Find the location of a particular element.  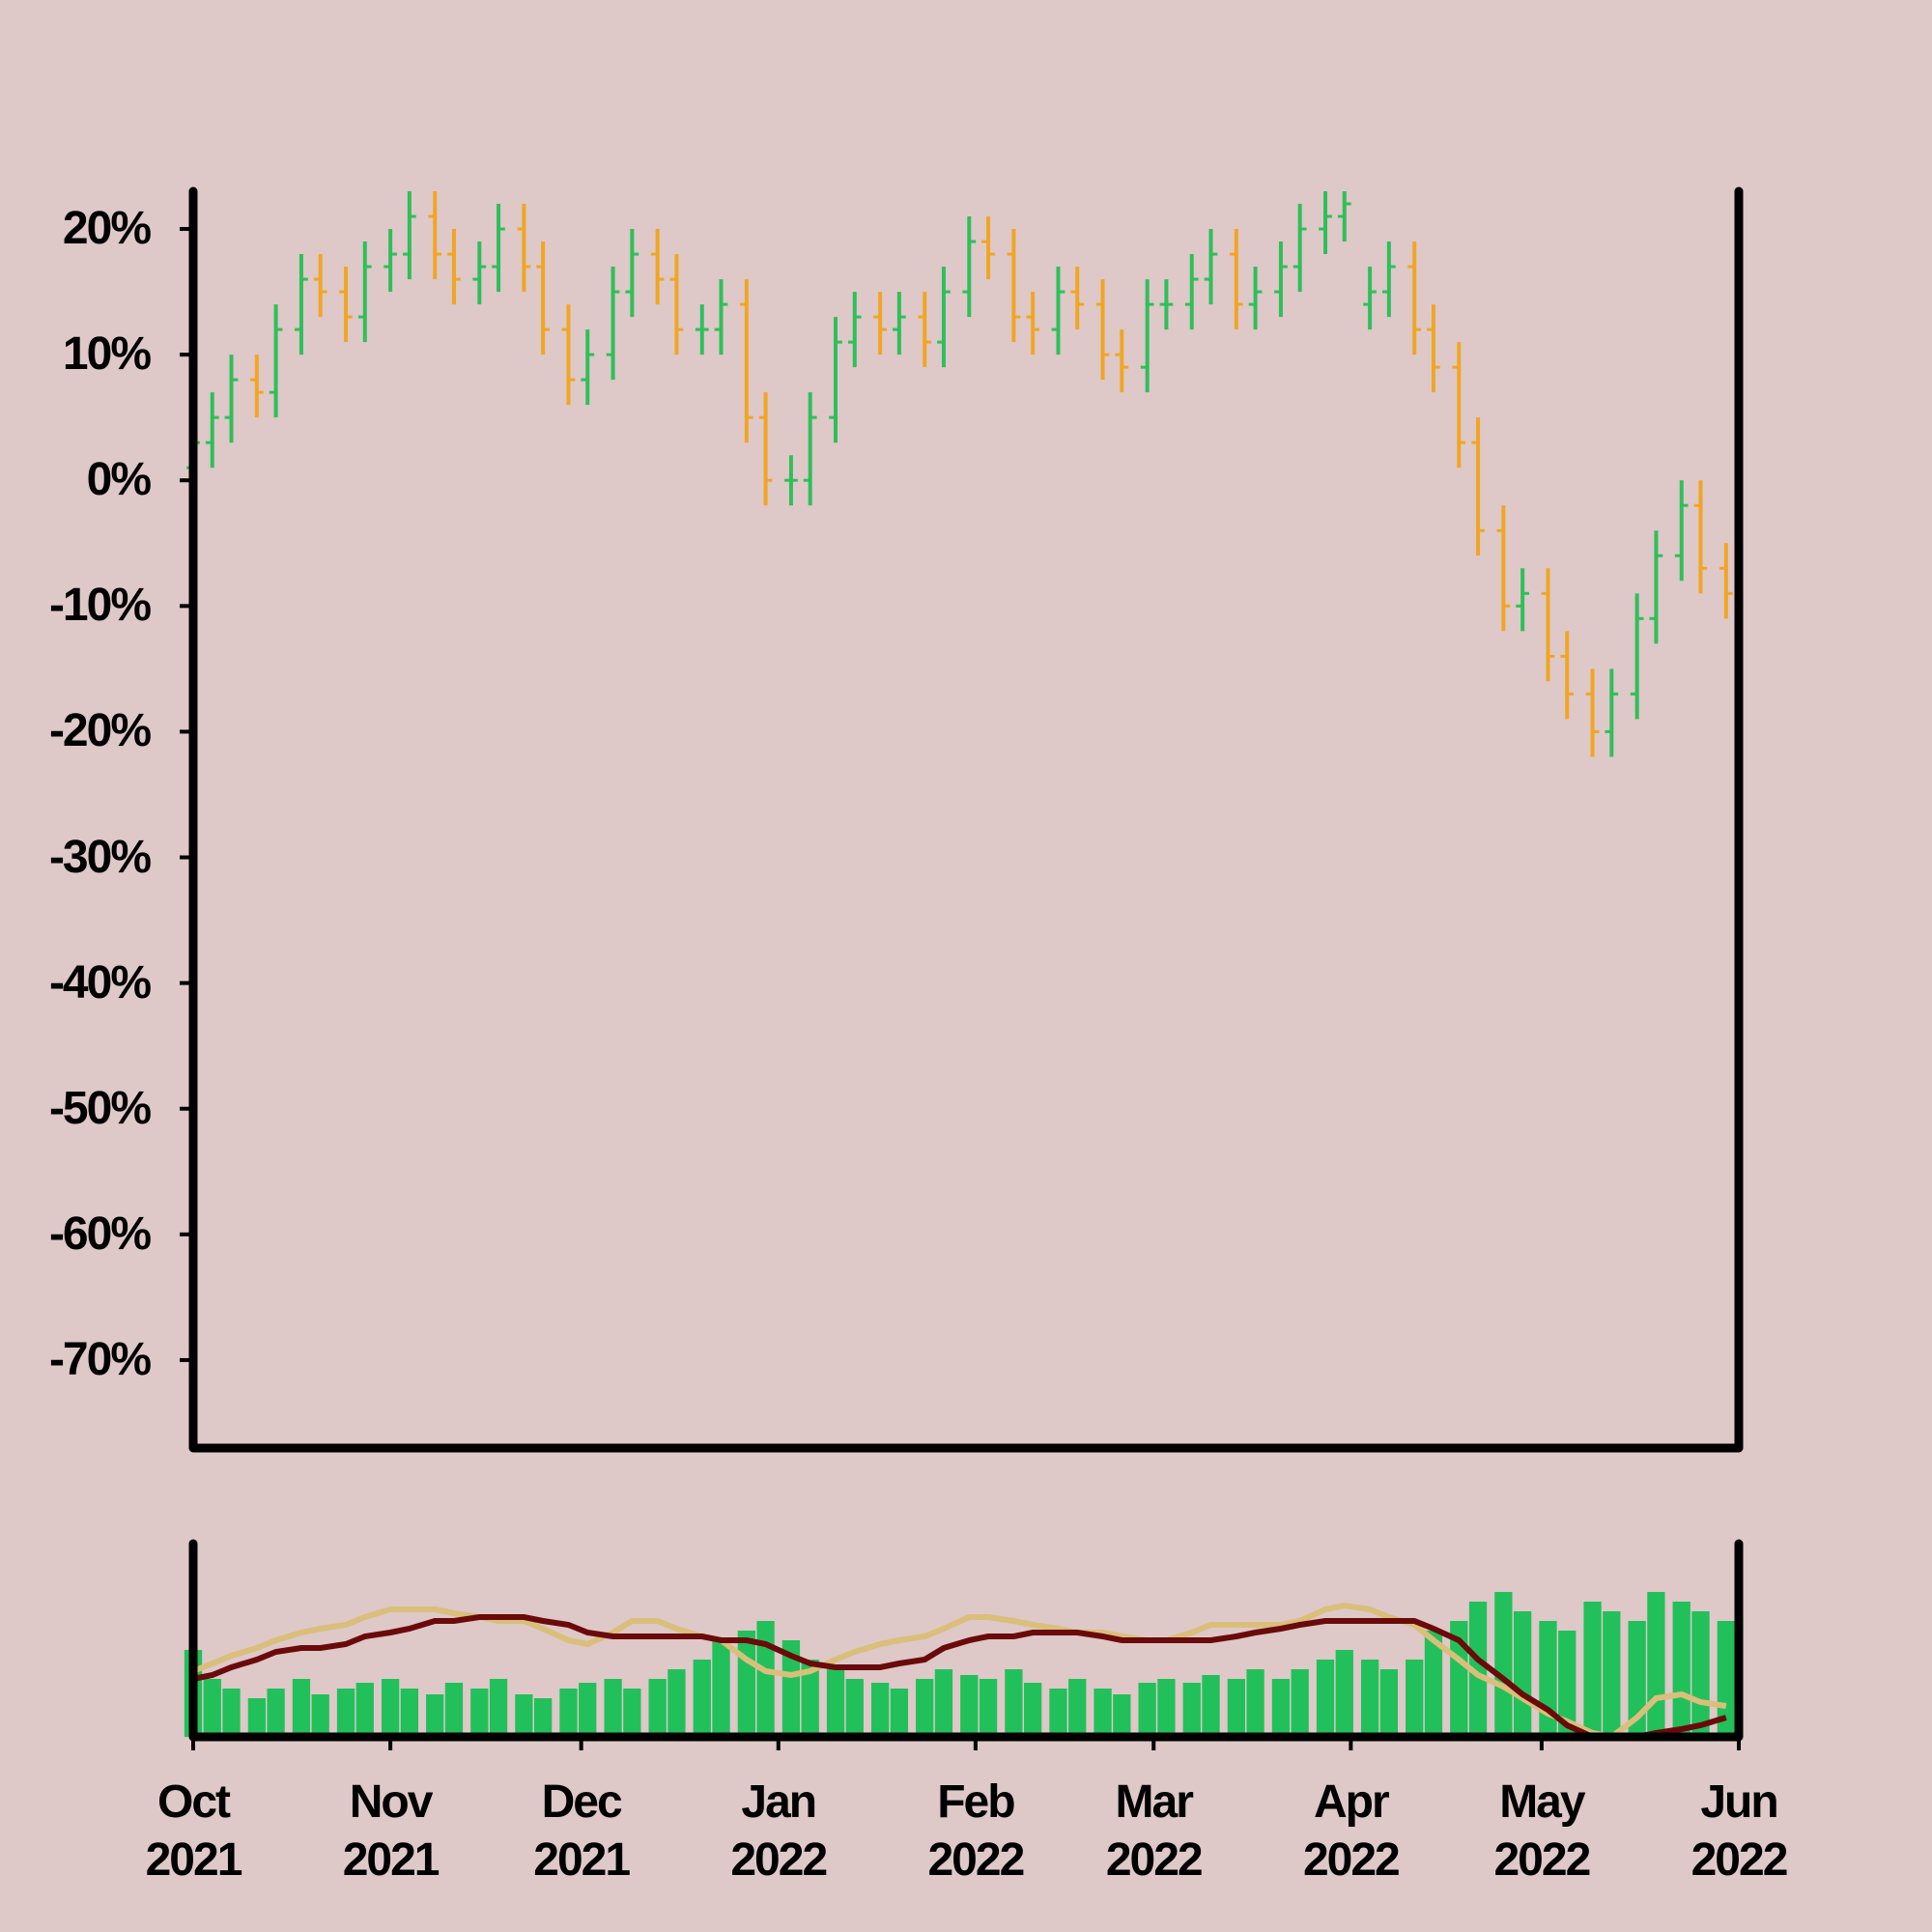

y-tick-label: -40% is located at coordinates (100, 982).